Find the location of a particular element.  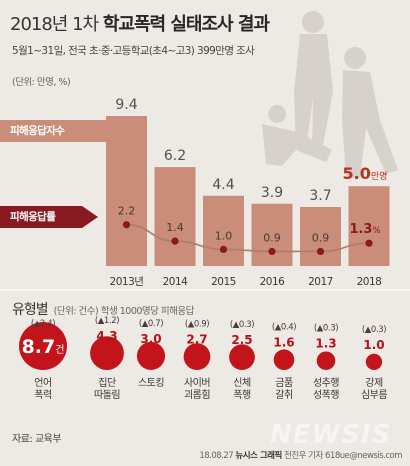

type-category-label-1: 집단 따돌림 is located at coordinates (107, 389).